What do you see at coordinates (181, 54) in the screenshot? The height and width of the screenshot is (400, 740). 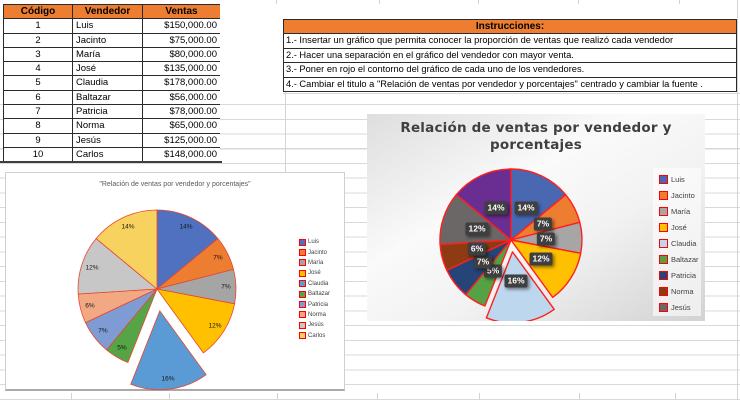 I see `sales-table-cell-ventas: $80,000.00` at bounding box center [181, 54].